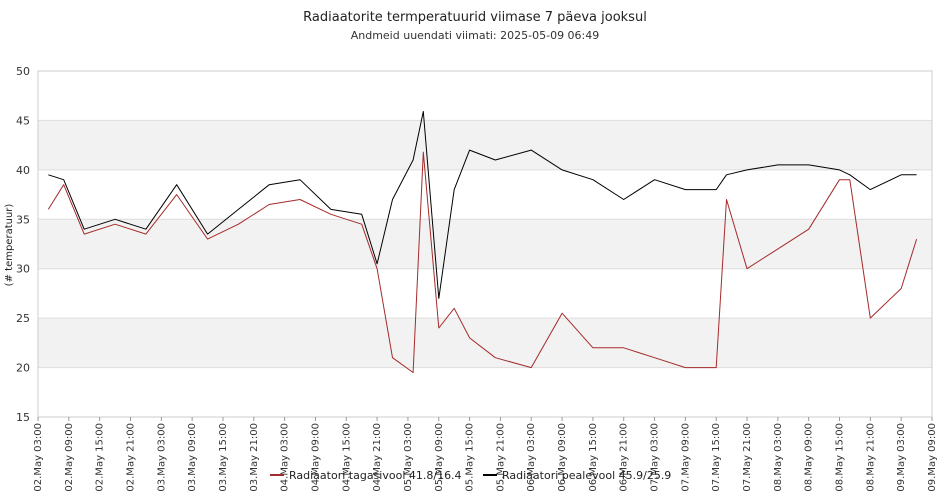 This screenshot has height=500, width=950. I want to click on x-tick-label: 08.May 03:00, so click(778, 457).